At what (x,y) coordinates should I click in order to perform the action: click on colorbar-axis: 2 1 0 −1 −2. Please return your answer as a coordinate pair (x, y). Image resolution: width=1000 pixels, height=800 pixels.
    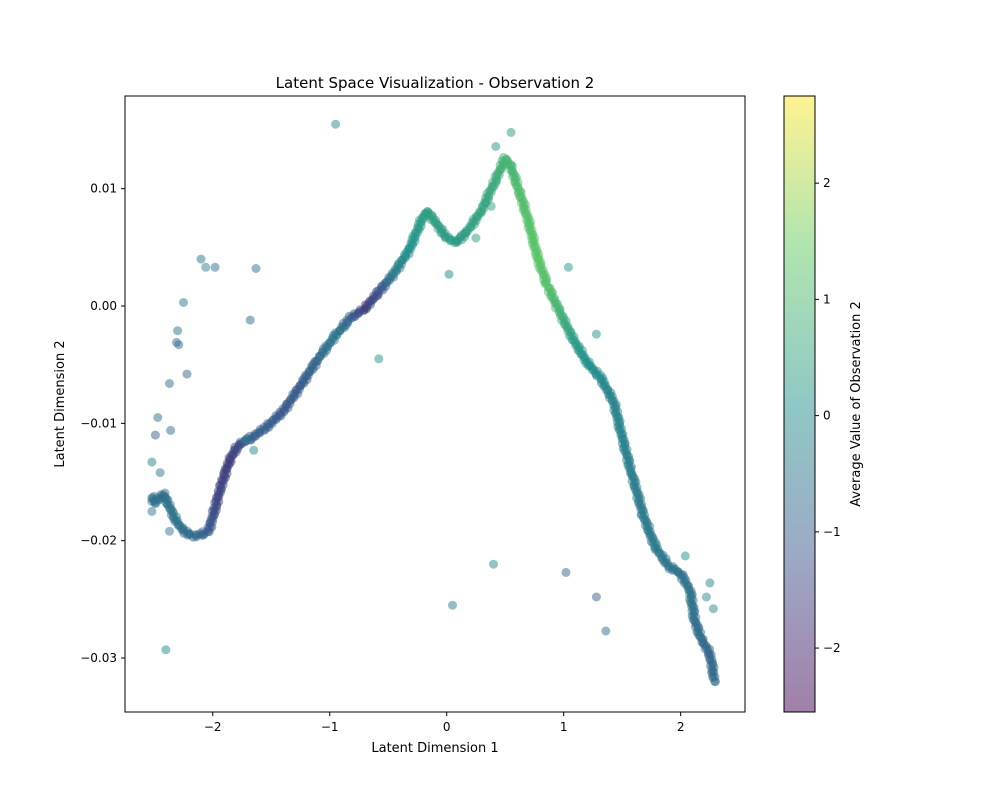
    Looking at the image, I should click on (828, 415).